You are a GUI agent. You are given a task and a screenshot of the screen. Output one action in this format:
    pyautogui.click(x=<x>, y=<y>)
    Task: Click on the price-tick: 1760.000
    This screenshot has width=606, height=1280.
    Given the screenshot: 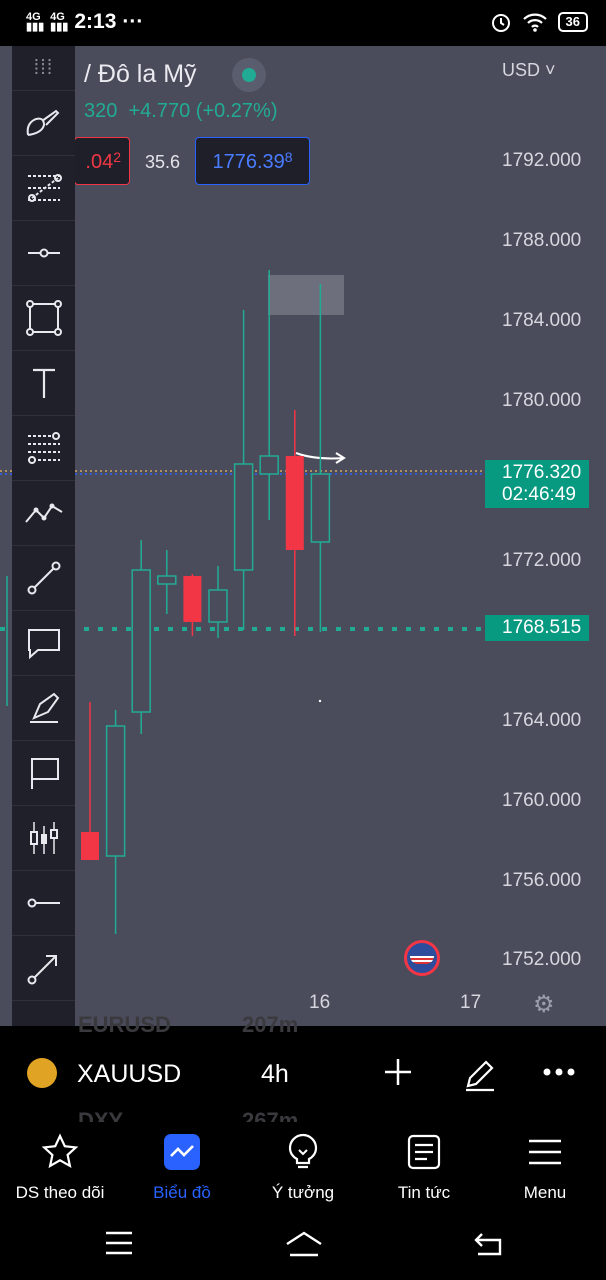 What is the action you would take?
    pyautogui.click(x=542, y=800)
    